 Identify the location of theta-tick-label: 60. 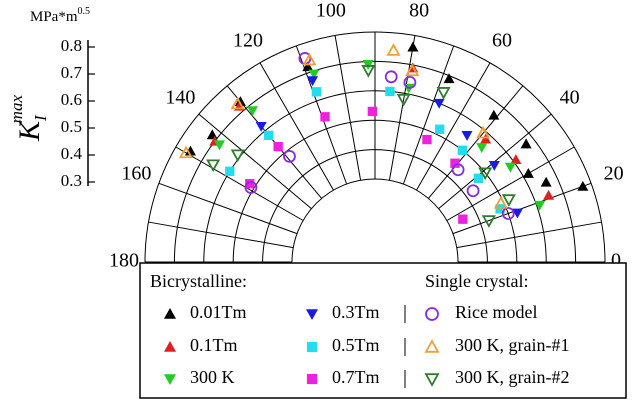
(502, 41).